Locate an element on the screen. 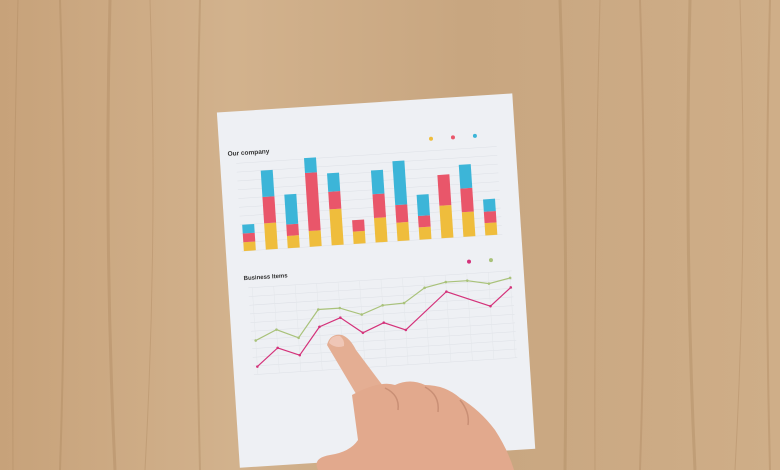 The width and height of the screenshot is (780, 470). line-chart-title: Business Items is located at coordinates (265, 277).